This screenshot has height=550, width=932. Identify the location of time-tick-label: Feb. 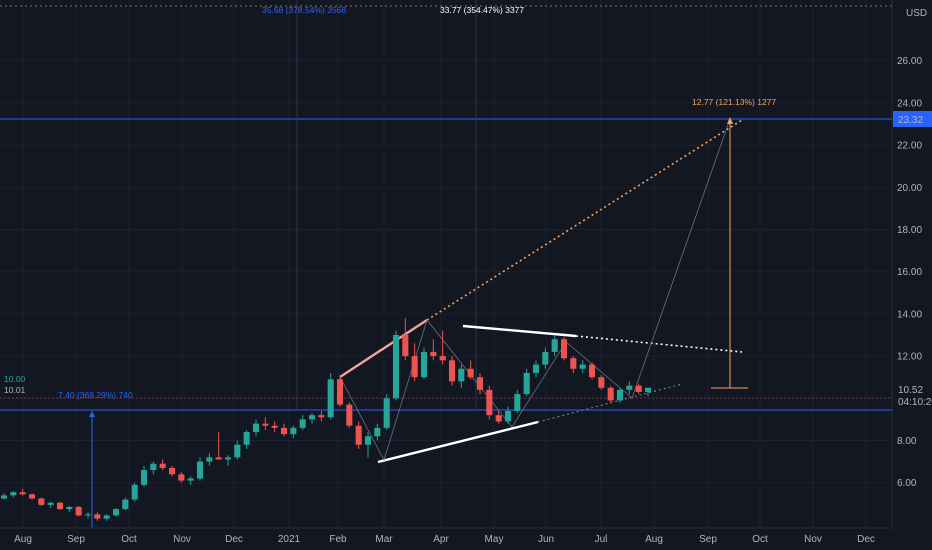
(338, 539).